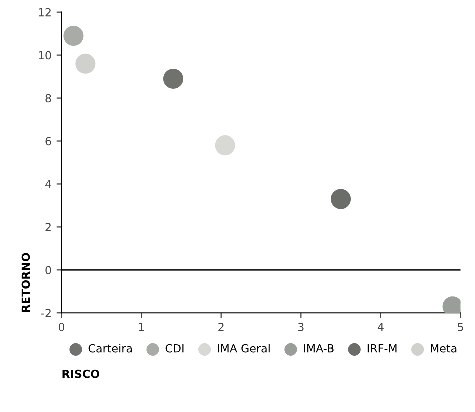 The image size is (475, 412). I want to click on x-tick-label: 0, so click(61, 327).